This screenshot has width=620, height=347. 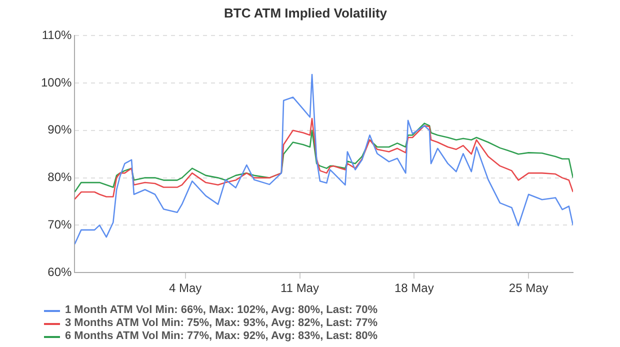 What do you see at coordinates (528, 288) in the screenshot?
I see `x-tick-label: 25 May` at bounding box center [528, 288].